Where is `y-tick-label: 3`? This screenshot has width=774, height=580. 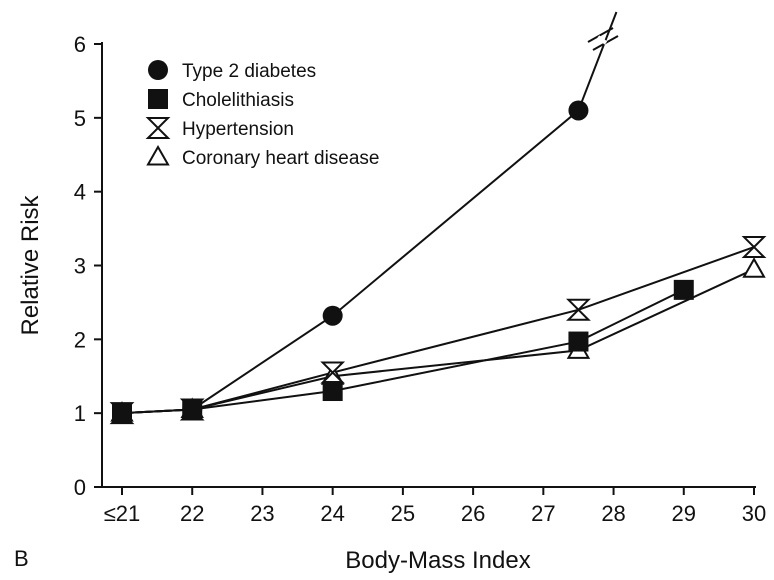 y-tick-label: 3 is located at coordinates (80, 266).